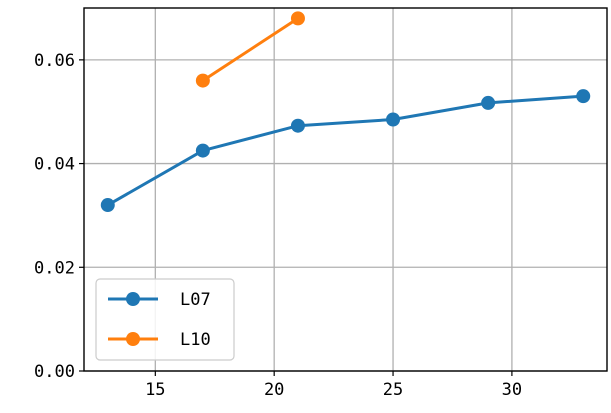 The height and width of the screenshot is (413, 611). I want to click on legend: L07 L10, so click(165, 319).